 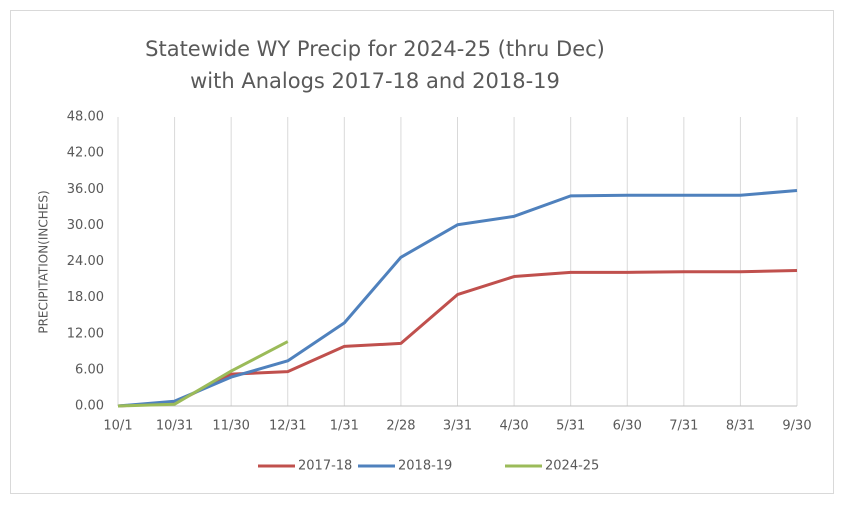 I want to click on chart-title: with Analogs 2017-18 and 2018-19, so click(x=375, y=81).